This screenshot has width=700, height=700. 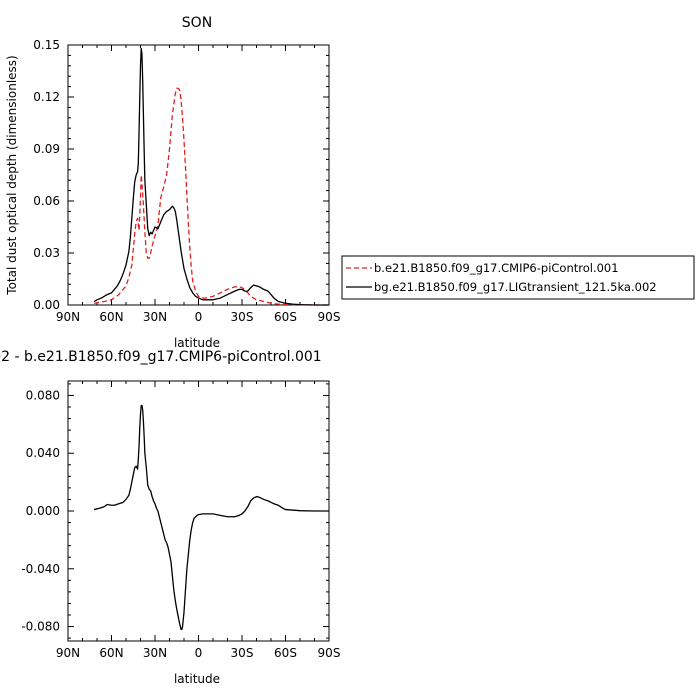 What do you see at coordinates (40, 627) in the screenshot?
I see `y-tick-label: -0.080` at bounding box center [40, 627].